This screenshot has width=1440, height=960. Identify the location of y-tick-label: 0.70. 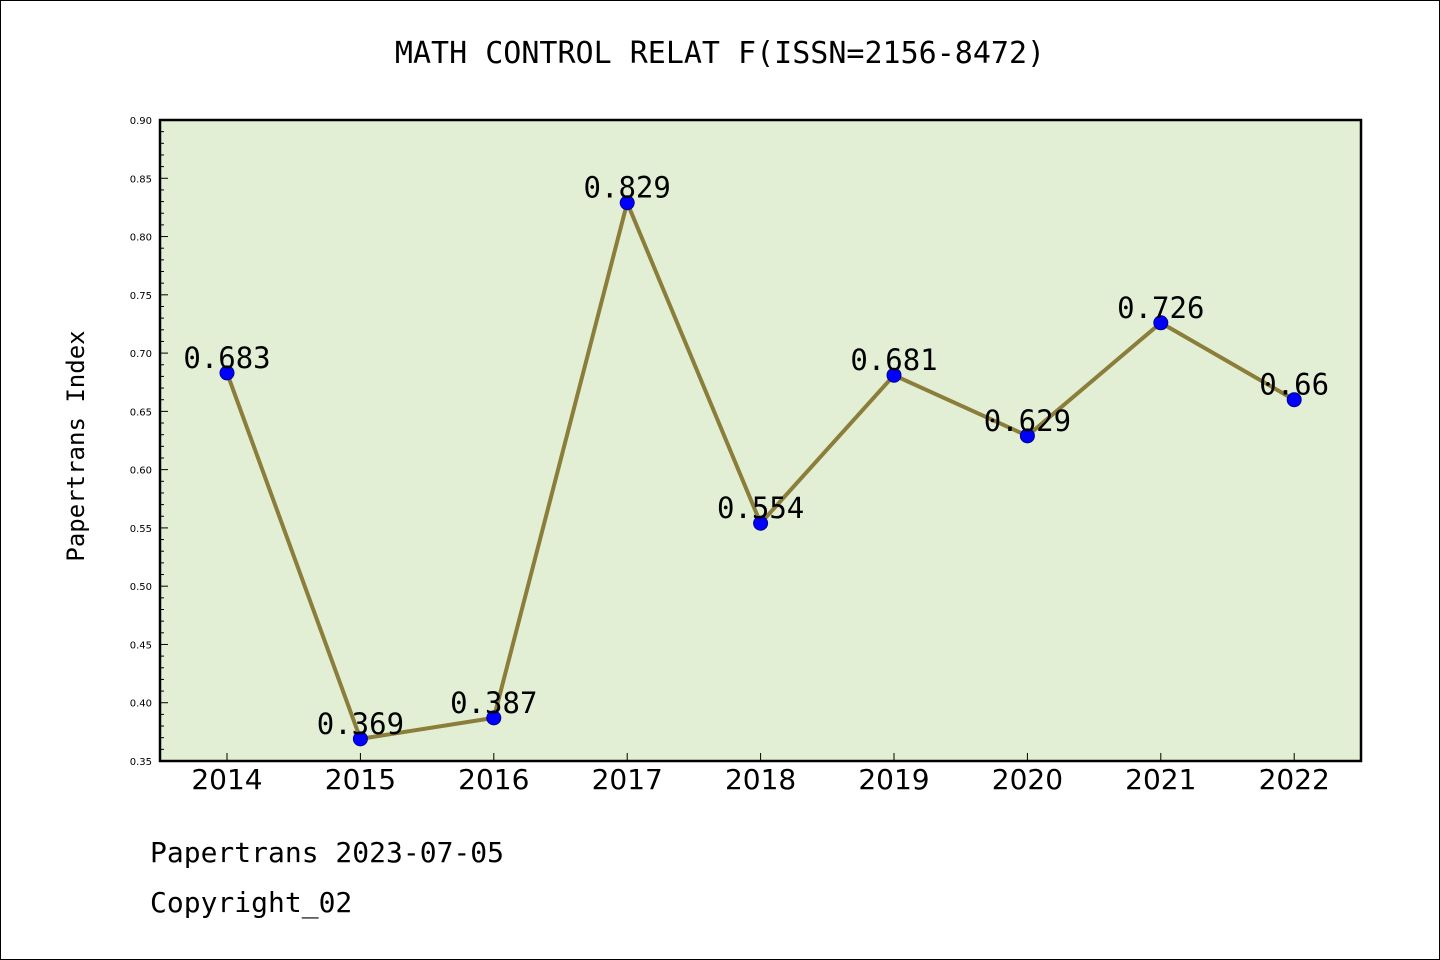
(141, 354).